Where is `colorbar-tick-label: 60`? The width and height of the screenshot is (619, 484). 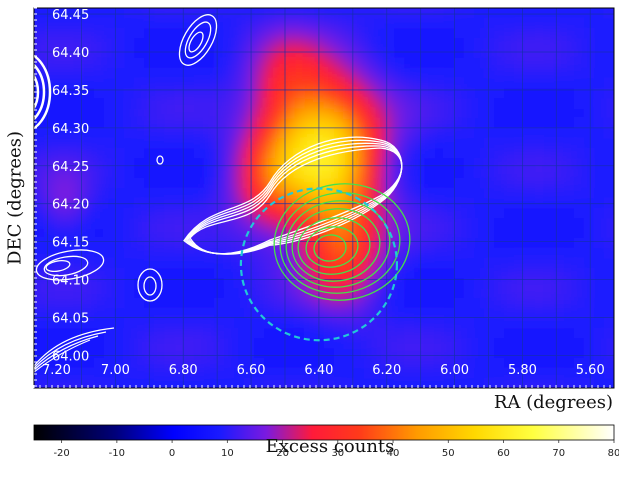
colorbar-tick-label: 60 is located at coordinates (503, 453).